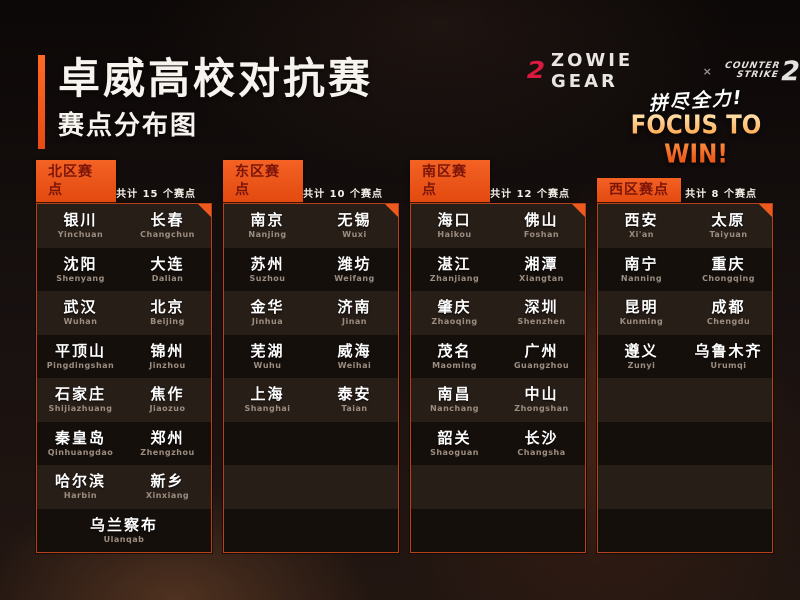  Describe the element at coordinates (167, 322) in the screenshot. I see `city-name-pinyin: Beijing` at that location.